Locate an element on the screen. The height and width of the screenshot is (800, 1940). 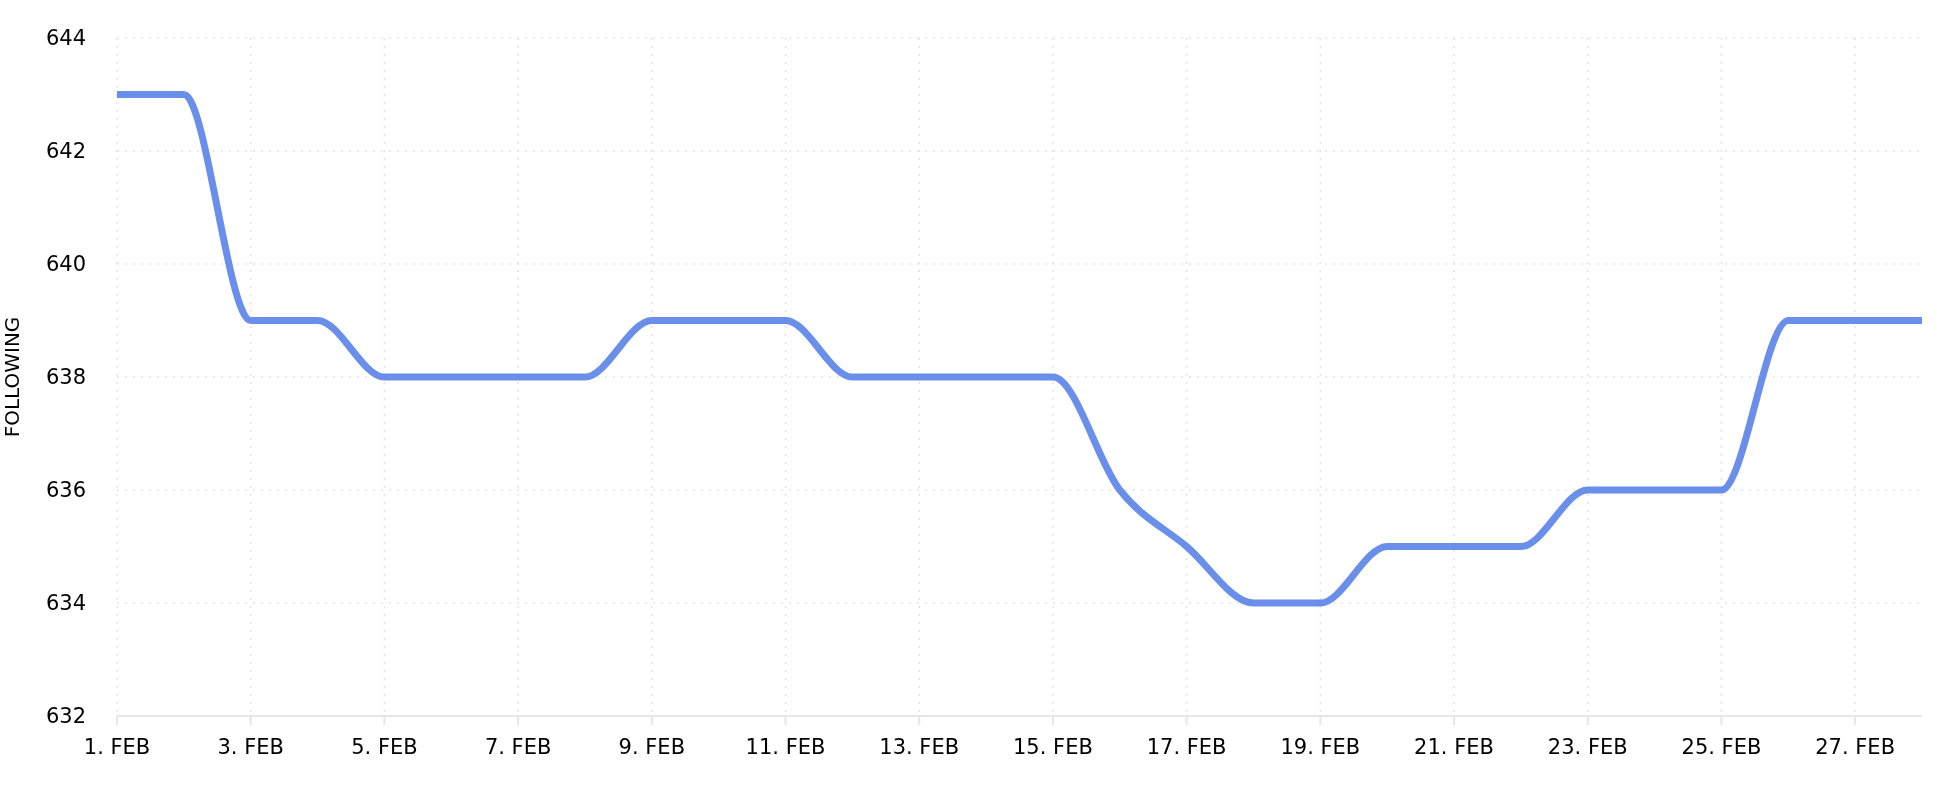
x-tick-label: 1. FEB is located at coordinates (117, 747).